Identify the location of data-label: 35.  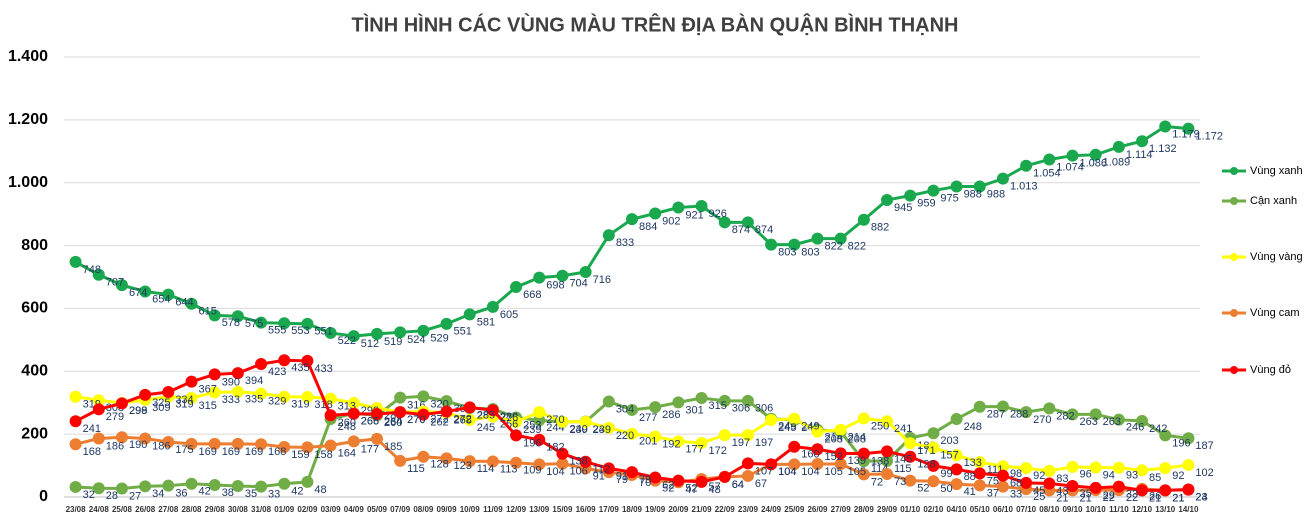
(1085, 494).